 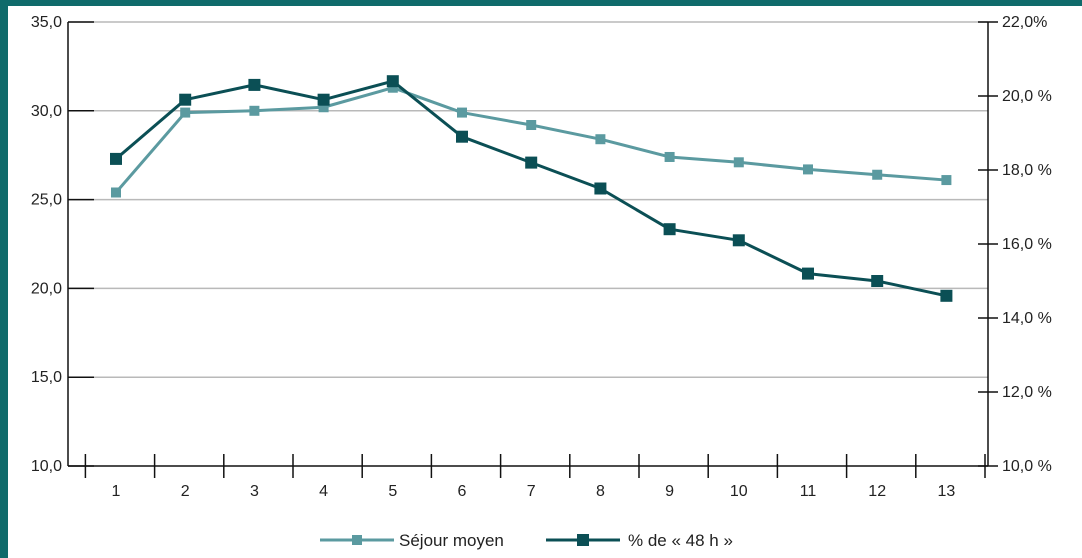 I want to click on y-left-tick-label: 35,0, so click(x=46, y=22).